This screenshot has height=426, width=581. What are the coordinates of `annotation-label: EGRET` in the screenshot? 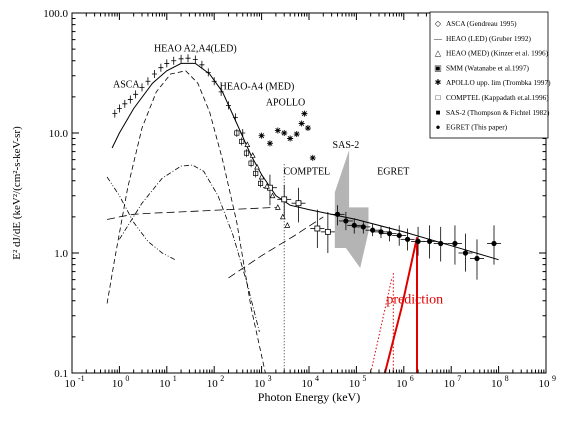 It's located at (393, 172).